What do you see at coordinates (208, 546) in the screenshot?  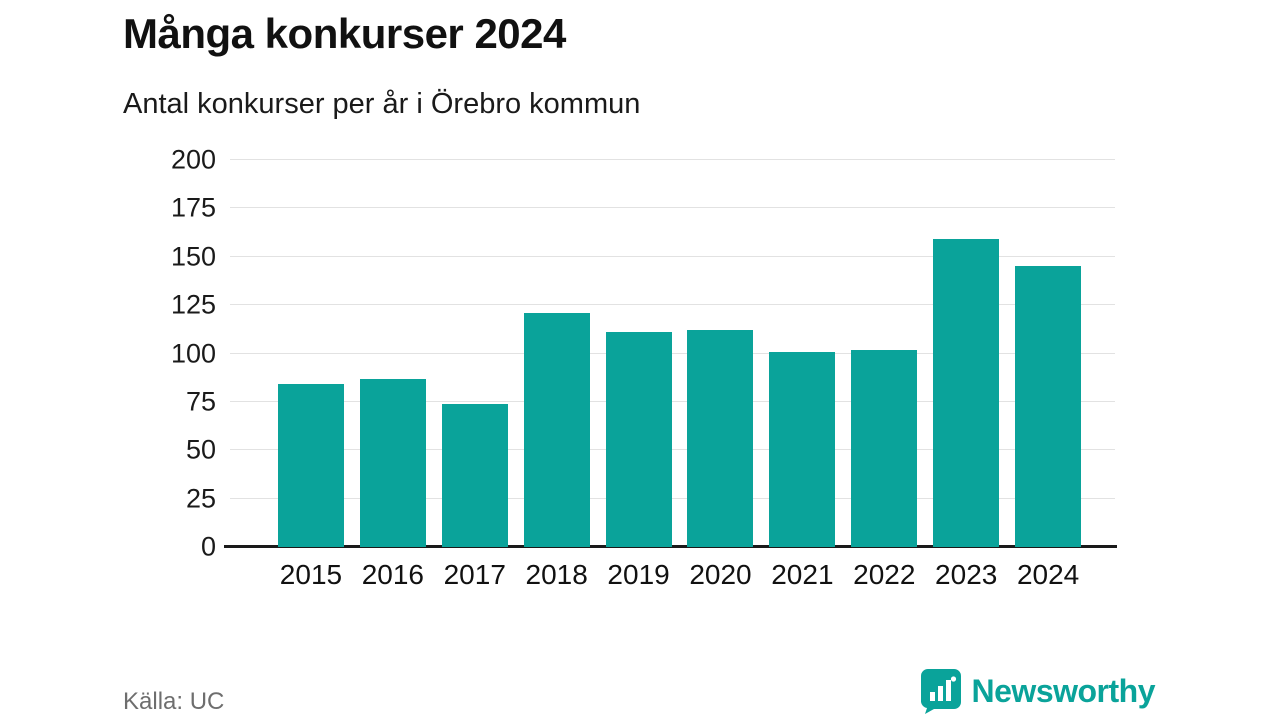 I see `y-tick-label-0: 0` at bounding box center [208, 546].